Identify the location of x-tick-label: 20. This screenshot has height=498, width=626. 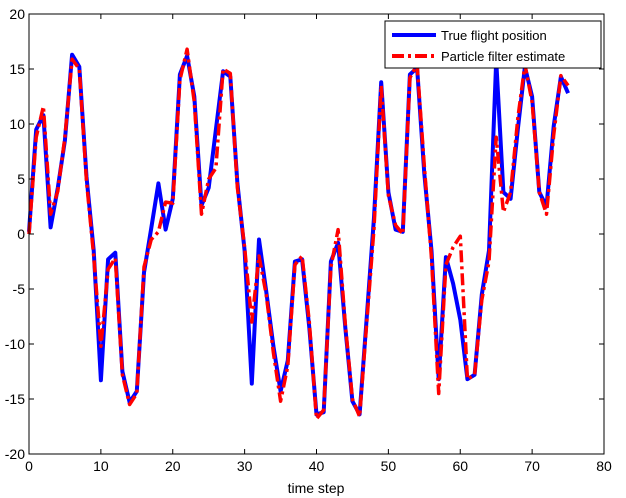
(173, 466).